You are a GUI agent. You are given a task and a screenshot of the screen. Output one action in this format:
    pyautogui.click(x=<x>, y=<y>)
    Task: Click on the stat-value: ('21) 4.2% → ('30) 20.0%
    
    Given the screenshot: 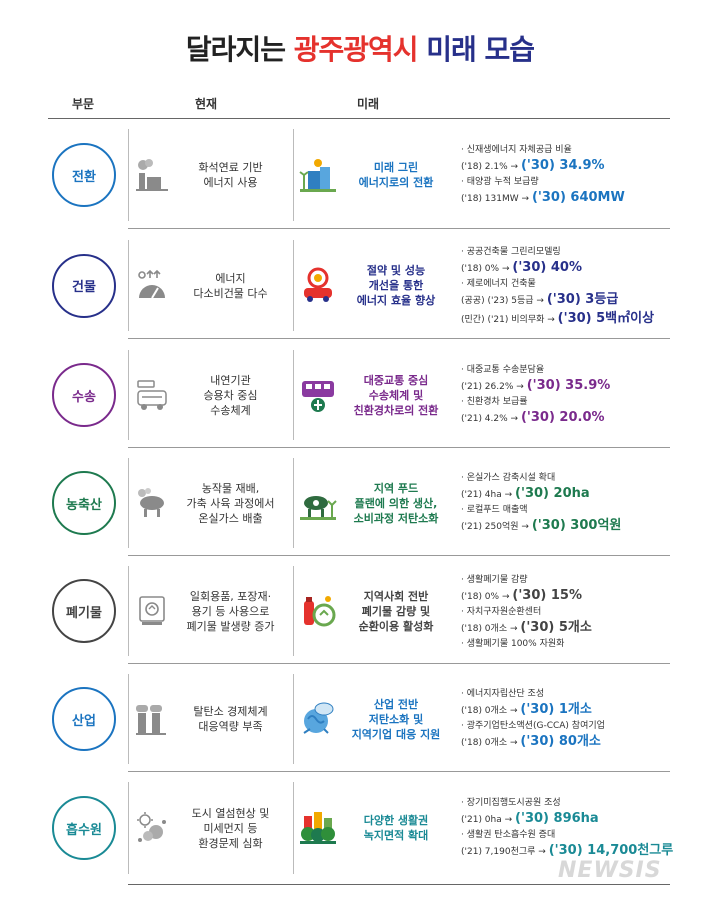 What is the action you would take?
    pyautogui.click(x=565, y=418)
    